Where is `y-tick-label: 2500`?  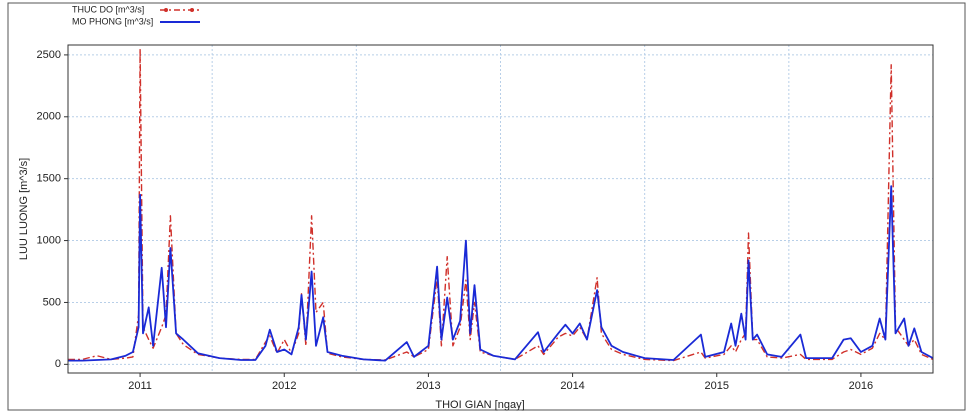
y-tick-label: 2500 is located at coordinates (49, 55).